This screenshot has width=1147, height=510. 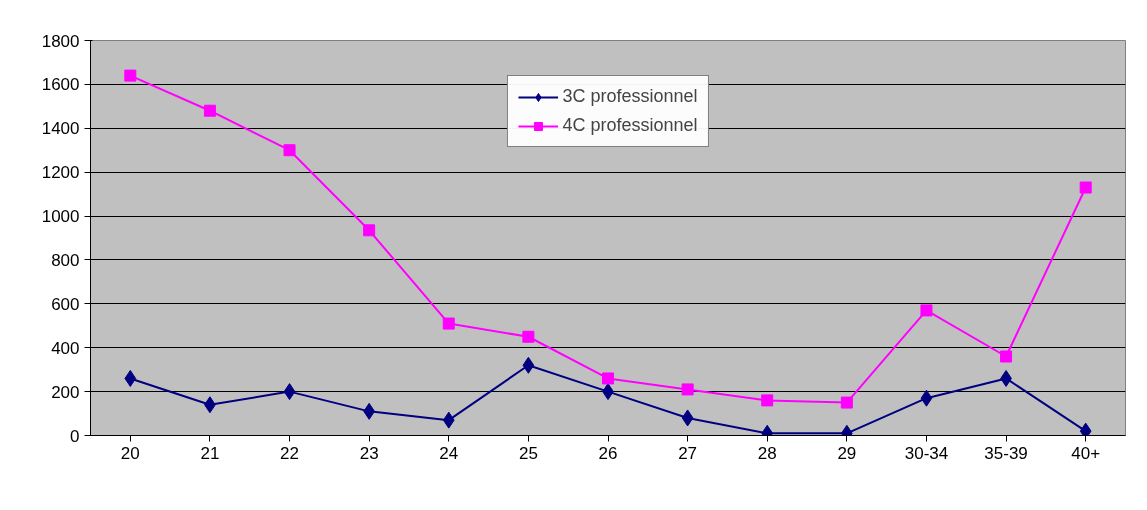 I want to click on y-tick-label: 200, so click(x=65, y=392).